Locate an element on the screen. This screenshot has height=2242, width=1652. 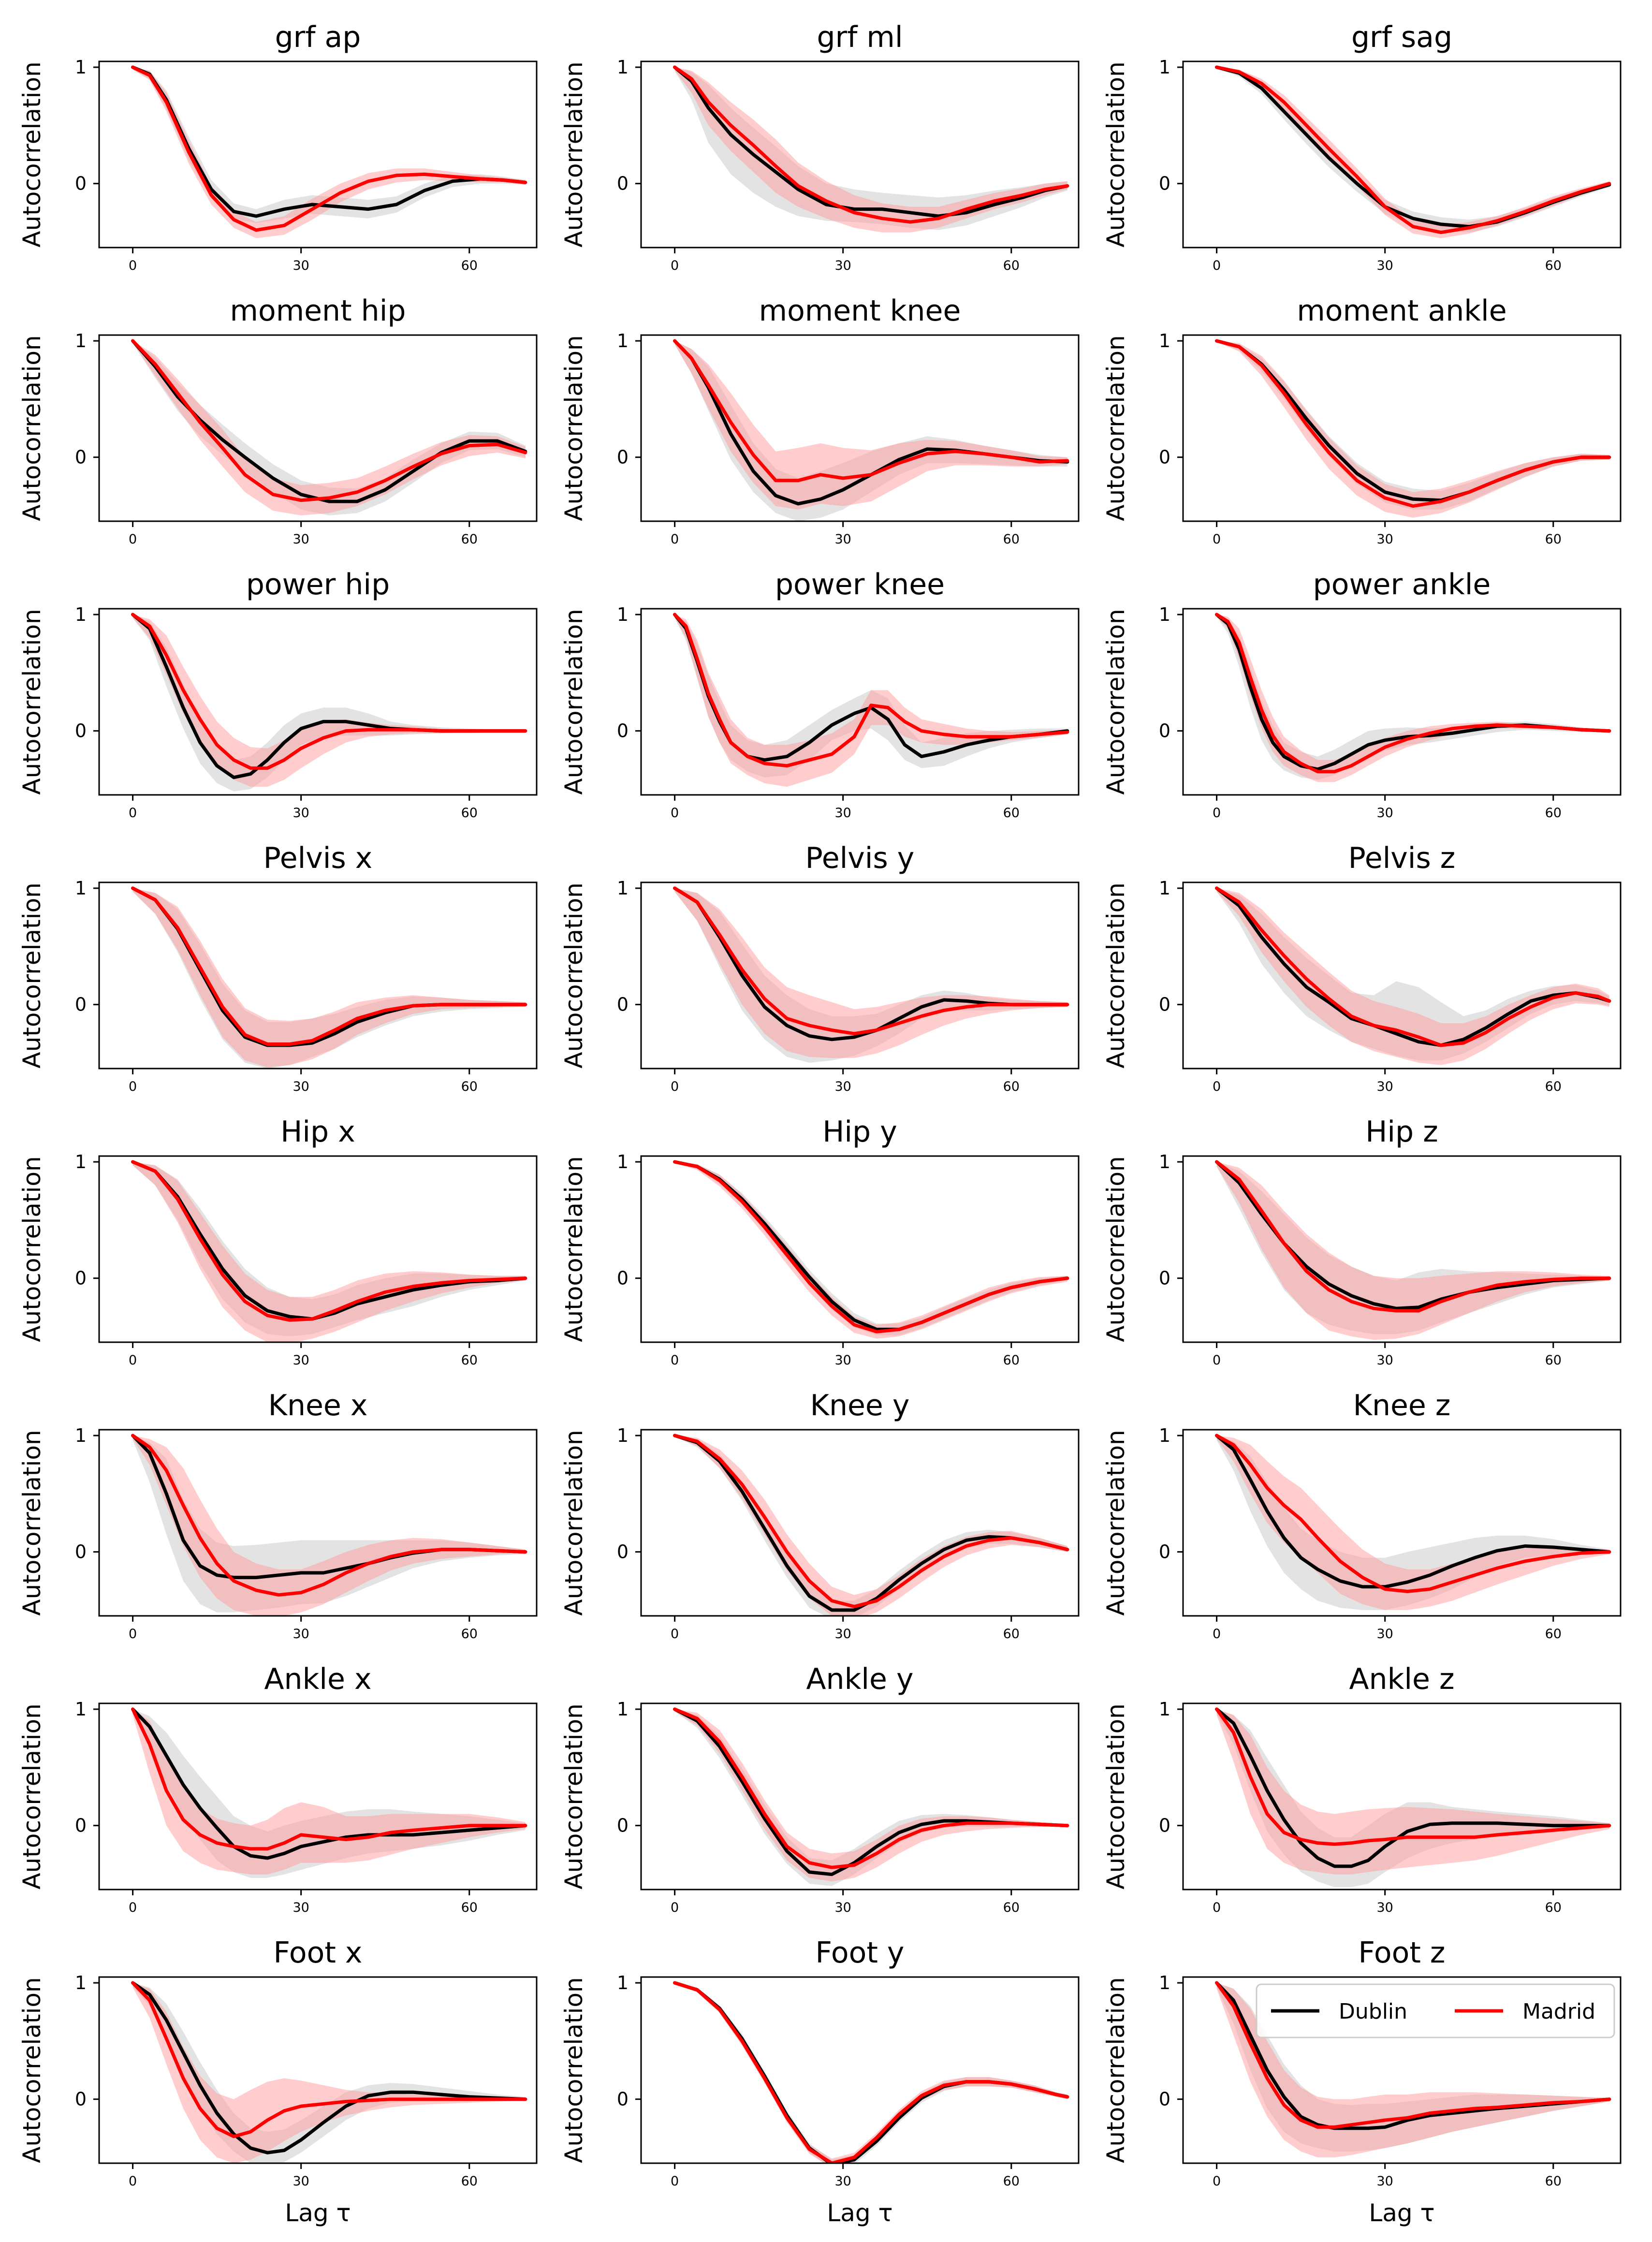
panel-title: grf sag is located at coordinates (1402, 37).